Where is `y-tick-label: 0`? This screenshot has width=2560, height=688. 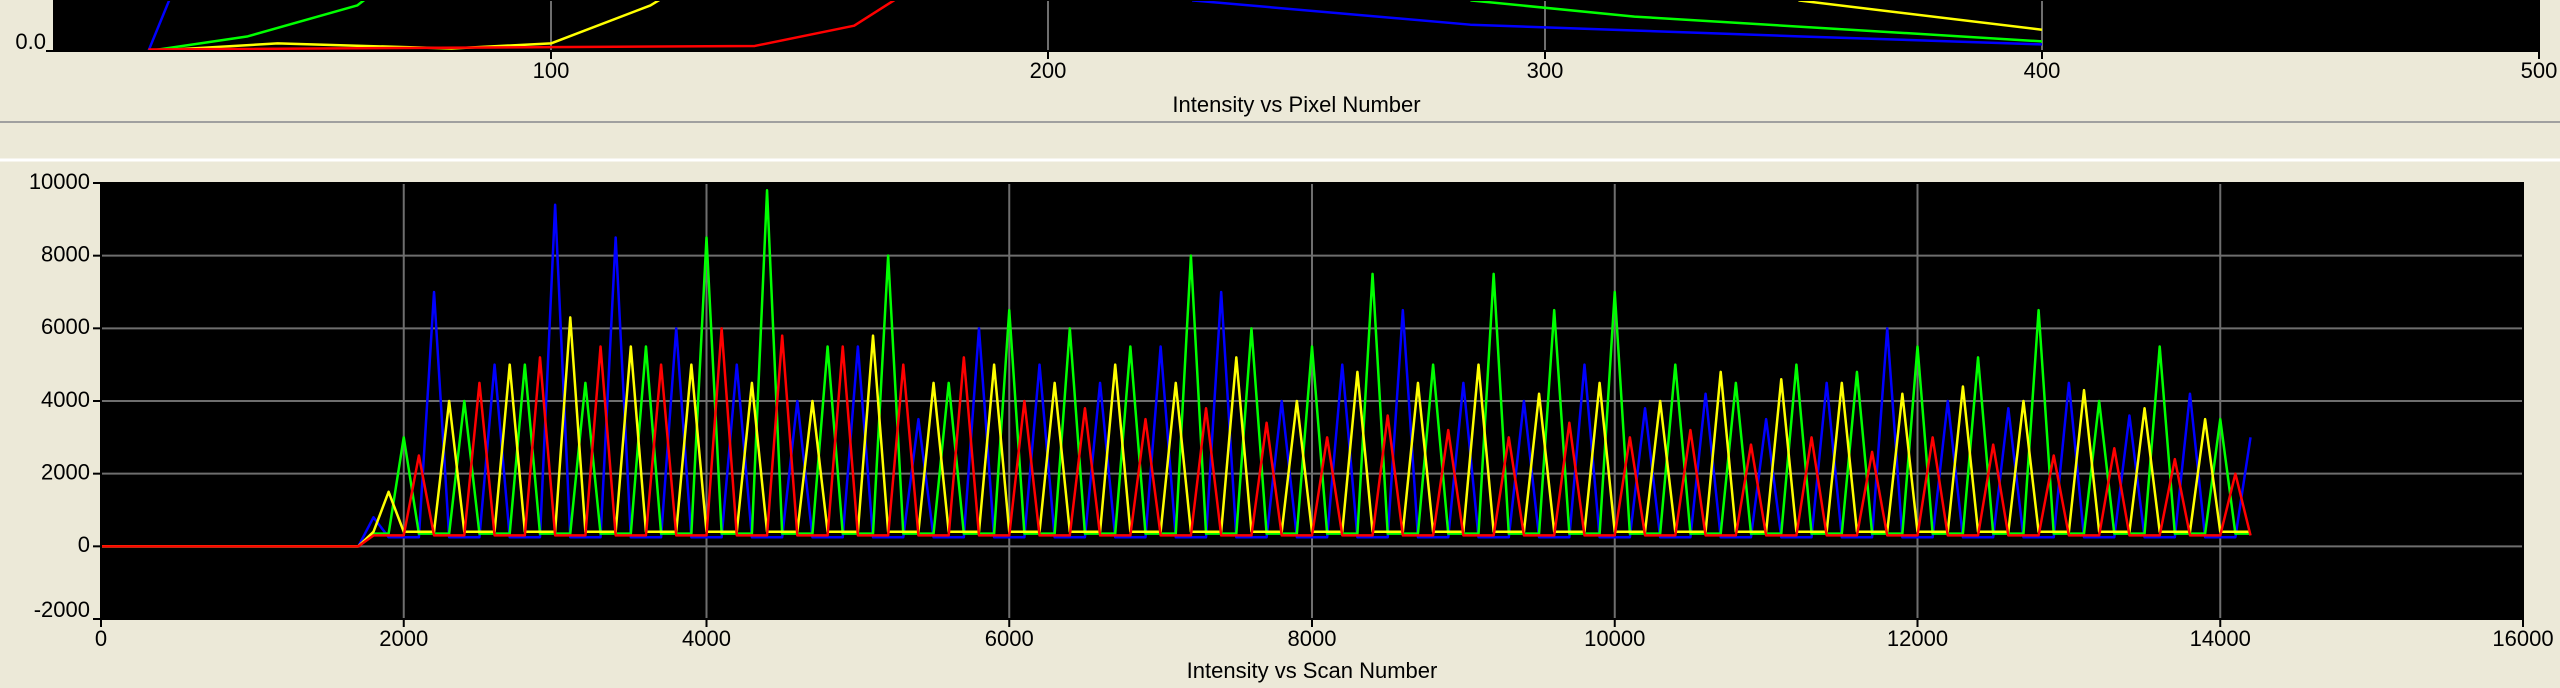
y-tick-label: 0 is located at coordinates (84, 544).